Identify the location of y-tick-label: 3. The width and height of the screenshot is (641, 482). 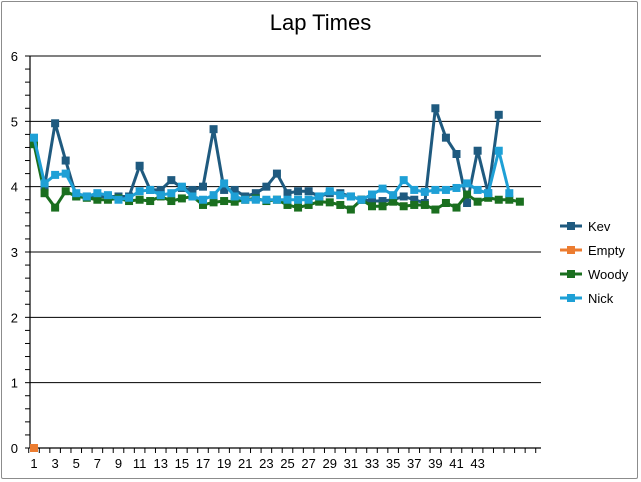
(14, 252).